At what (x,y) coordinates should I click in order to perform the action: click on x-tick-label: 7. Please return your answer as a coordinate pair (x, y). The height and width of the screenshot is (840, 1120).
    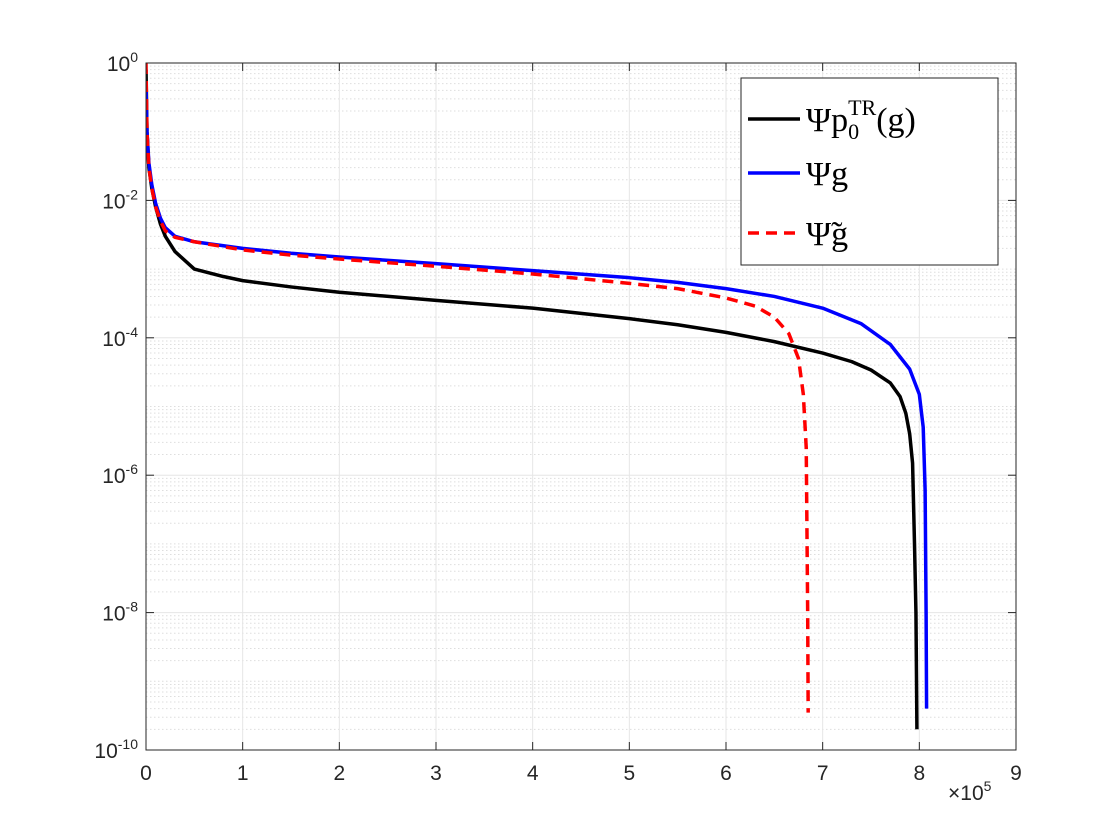
    Looking at the image, I should click on (823, 773).